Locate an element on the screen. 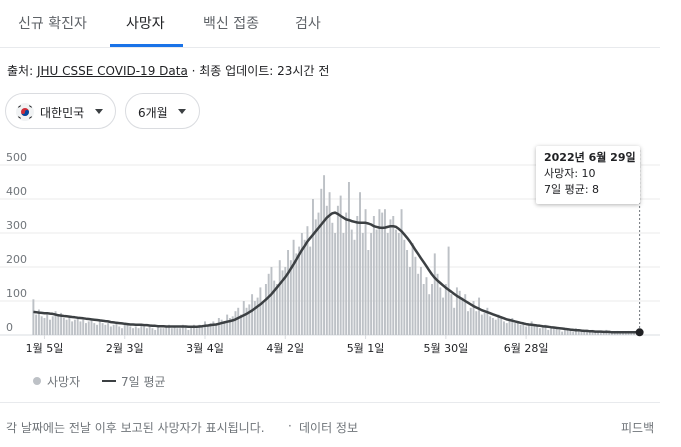  x-axis: 1월 5일 2월 3일 3월 4일 4월 2일 5월 1일 5월 30일 6월 28일 is located at coordinates (287, 345).